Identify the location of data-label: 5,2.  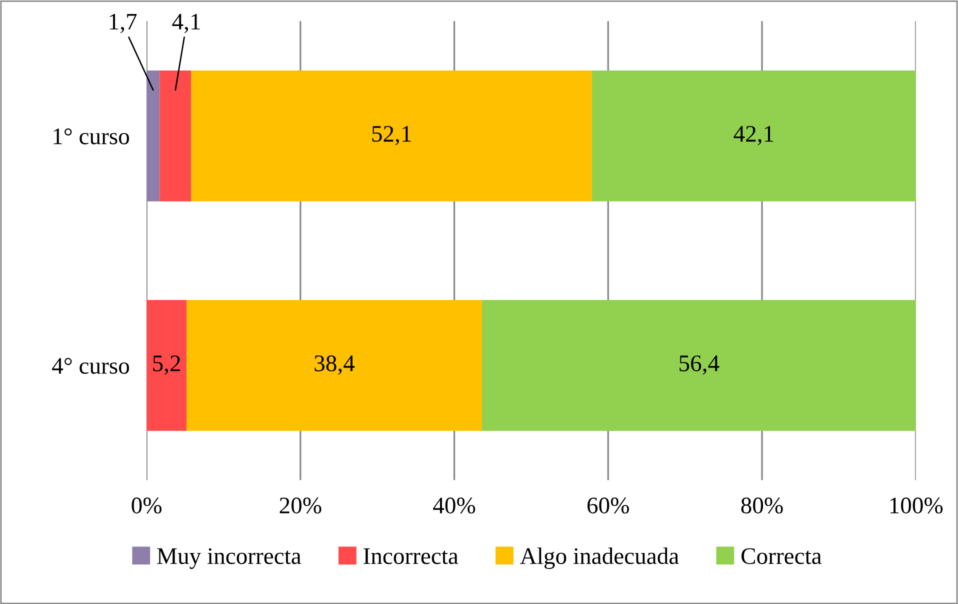
(166, 365).